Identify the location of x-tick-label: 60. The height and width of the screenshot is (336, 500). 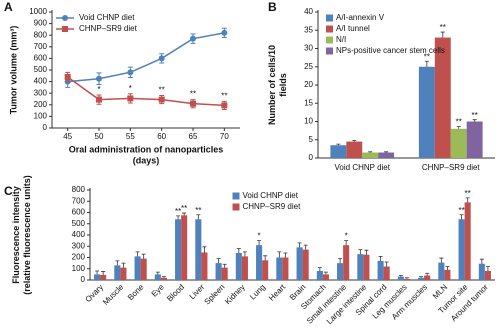
(161, 136).